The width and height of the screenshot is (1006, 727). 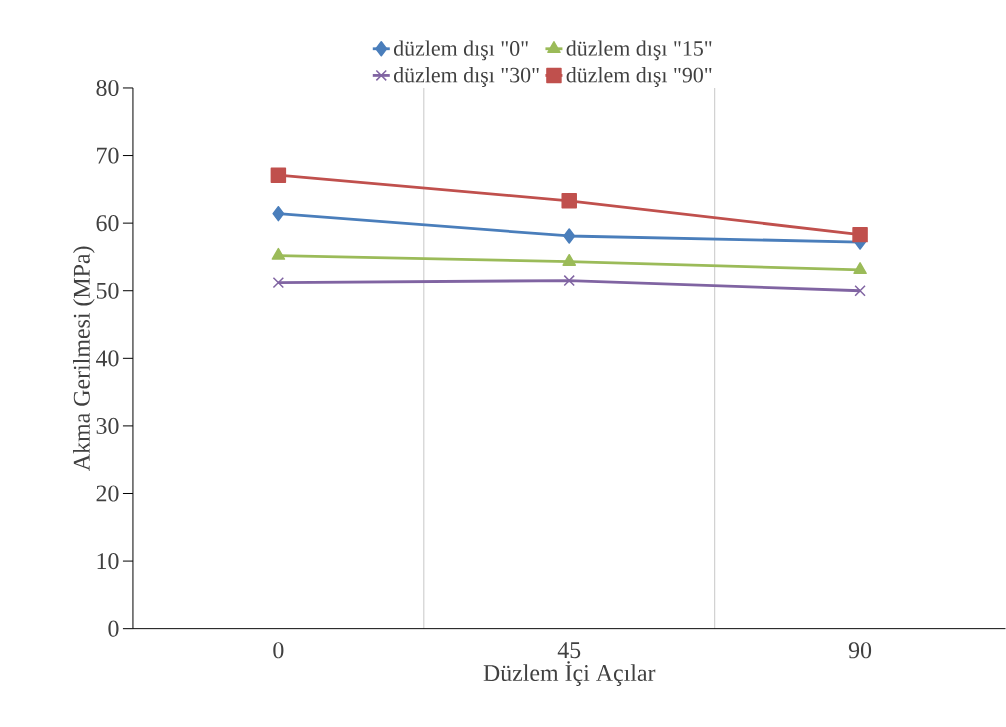 I want to click on x-tick-label: 0, so click(x=278, y=650).